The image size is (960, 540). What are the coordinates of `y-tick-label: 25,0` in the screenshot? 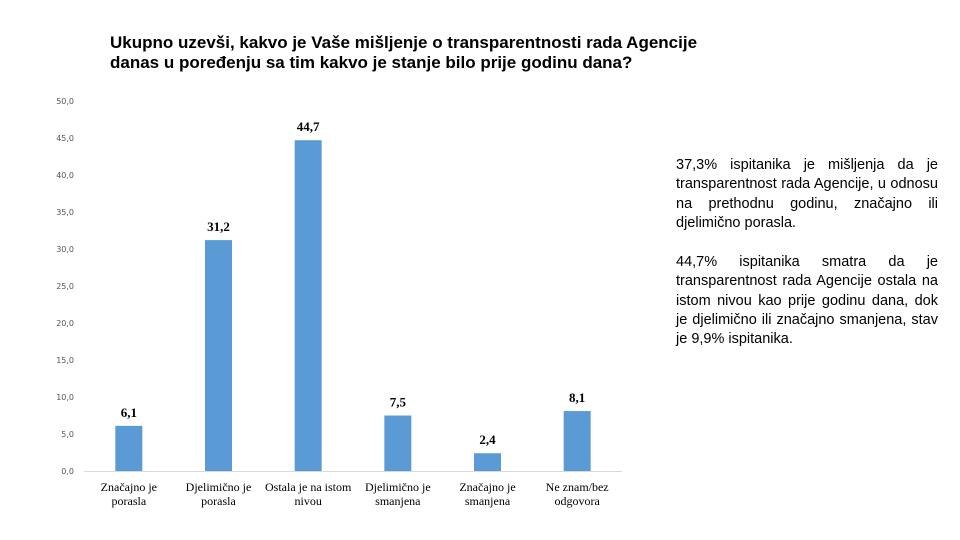 It's located at (65, 286).